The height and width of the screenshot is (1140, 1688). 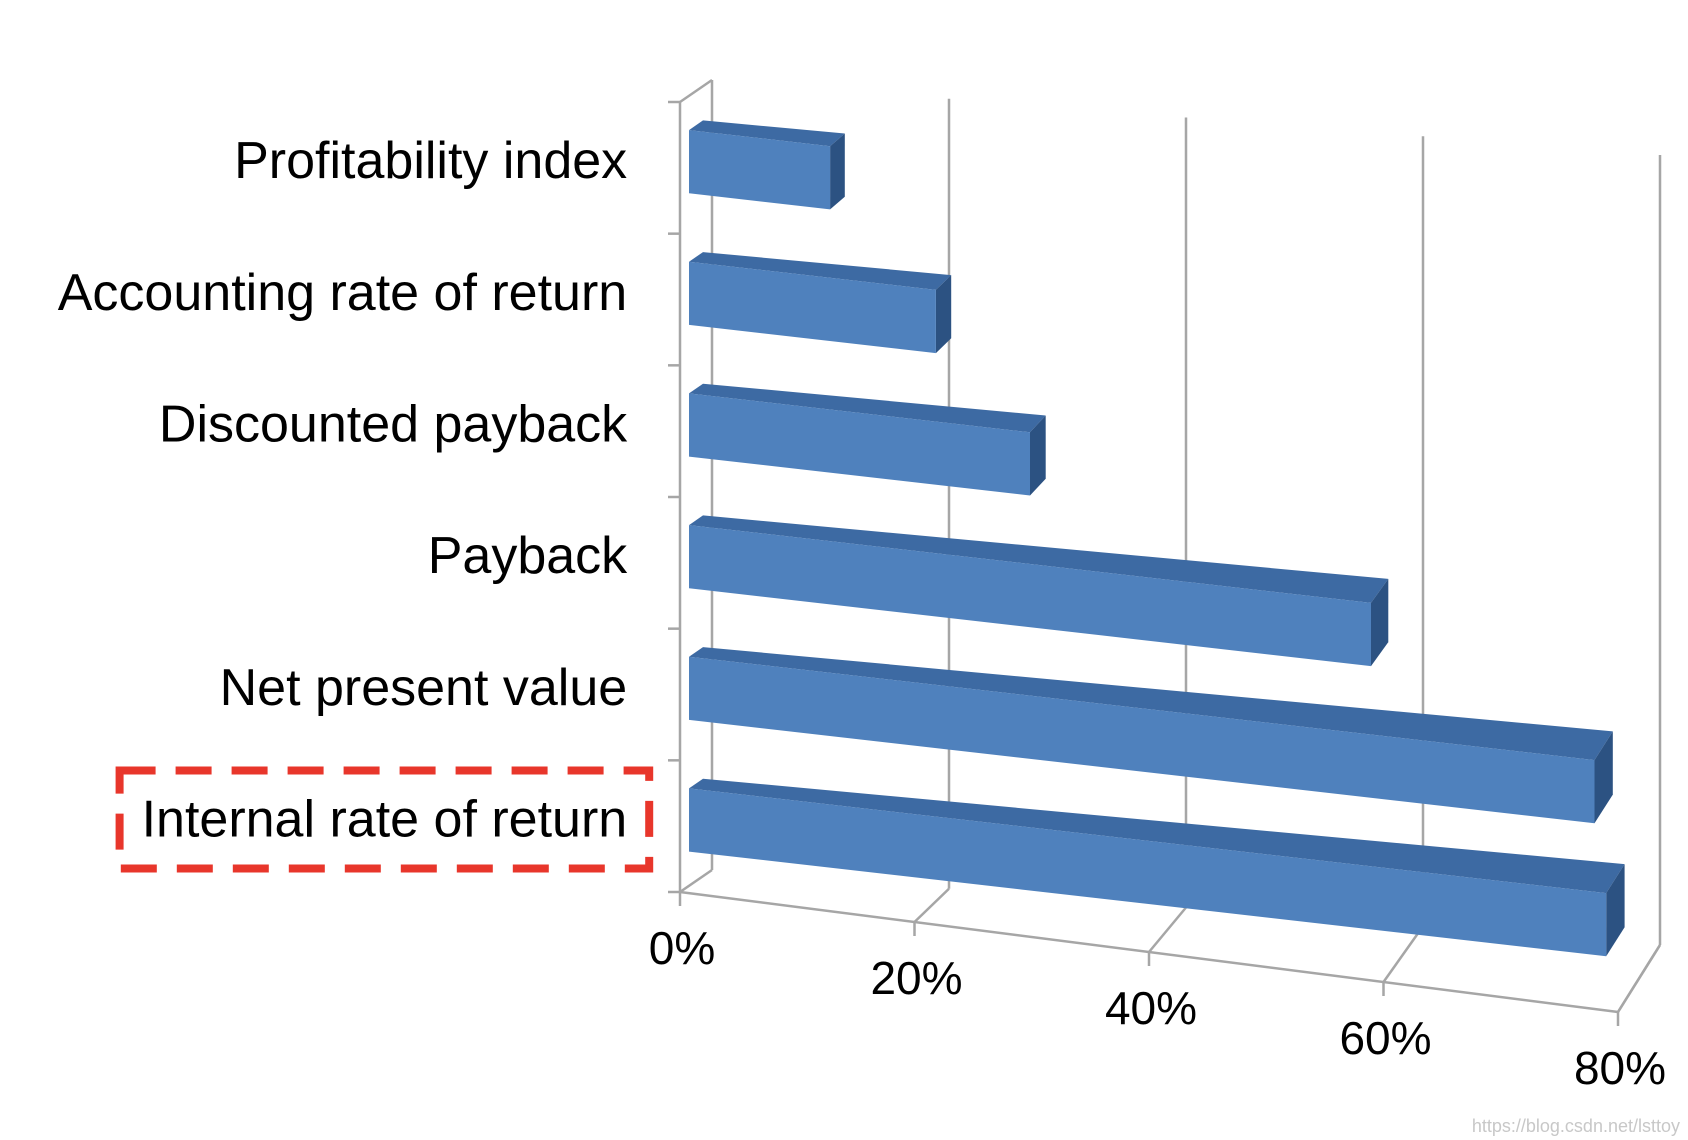 What do you see at coordinates (1385, 1038) in the screenshot?
I see `x-tick-label: 60%` at bounding box center [1385, 1038].